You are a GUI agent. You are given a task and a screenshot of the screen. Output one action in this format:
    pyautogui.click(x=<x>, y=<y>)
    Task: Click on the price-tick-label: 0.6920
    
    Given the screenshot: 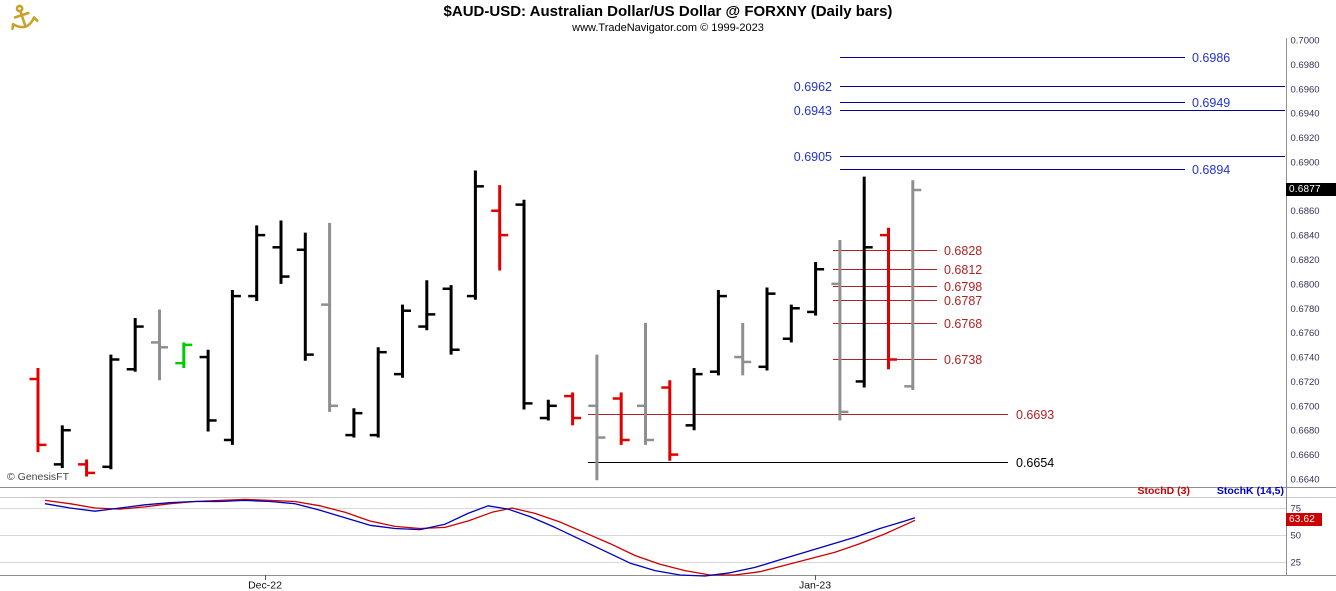 What is the action you would take?
    pyautogui.click(x=1305, y=138)
    